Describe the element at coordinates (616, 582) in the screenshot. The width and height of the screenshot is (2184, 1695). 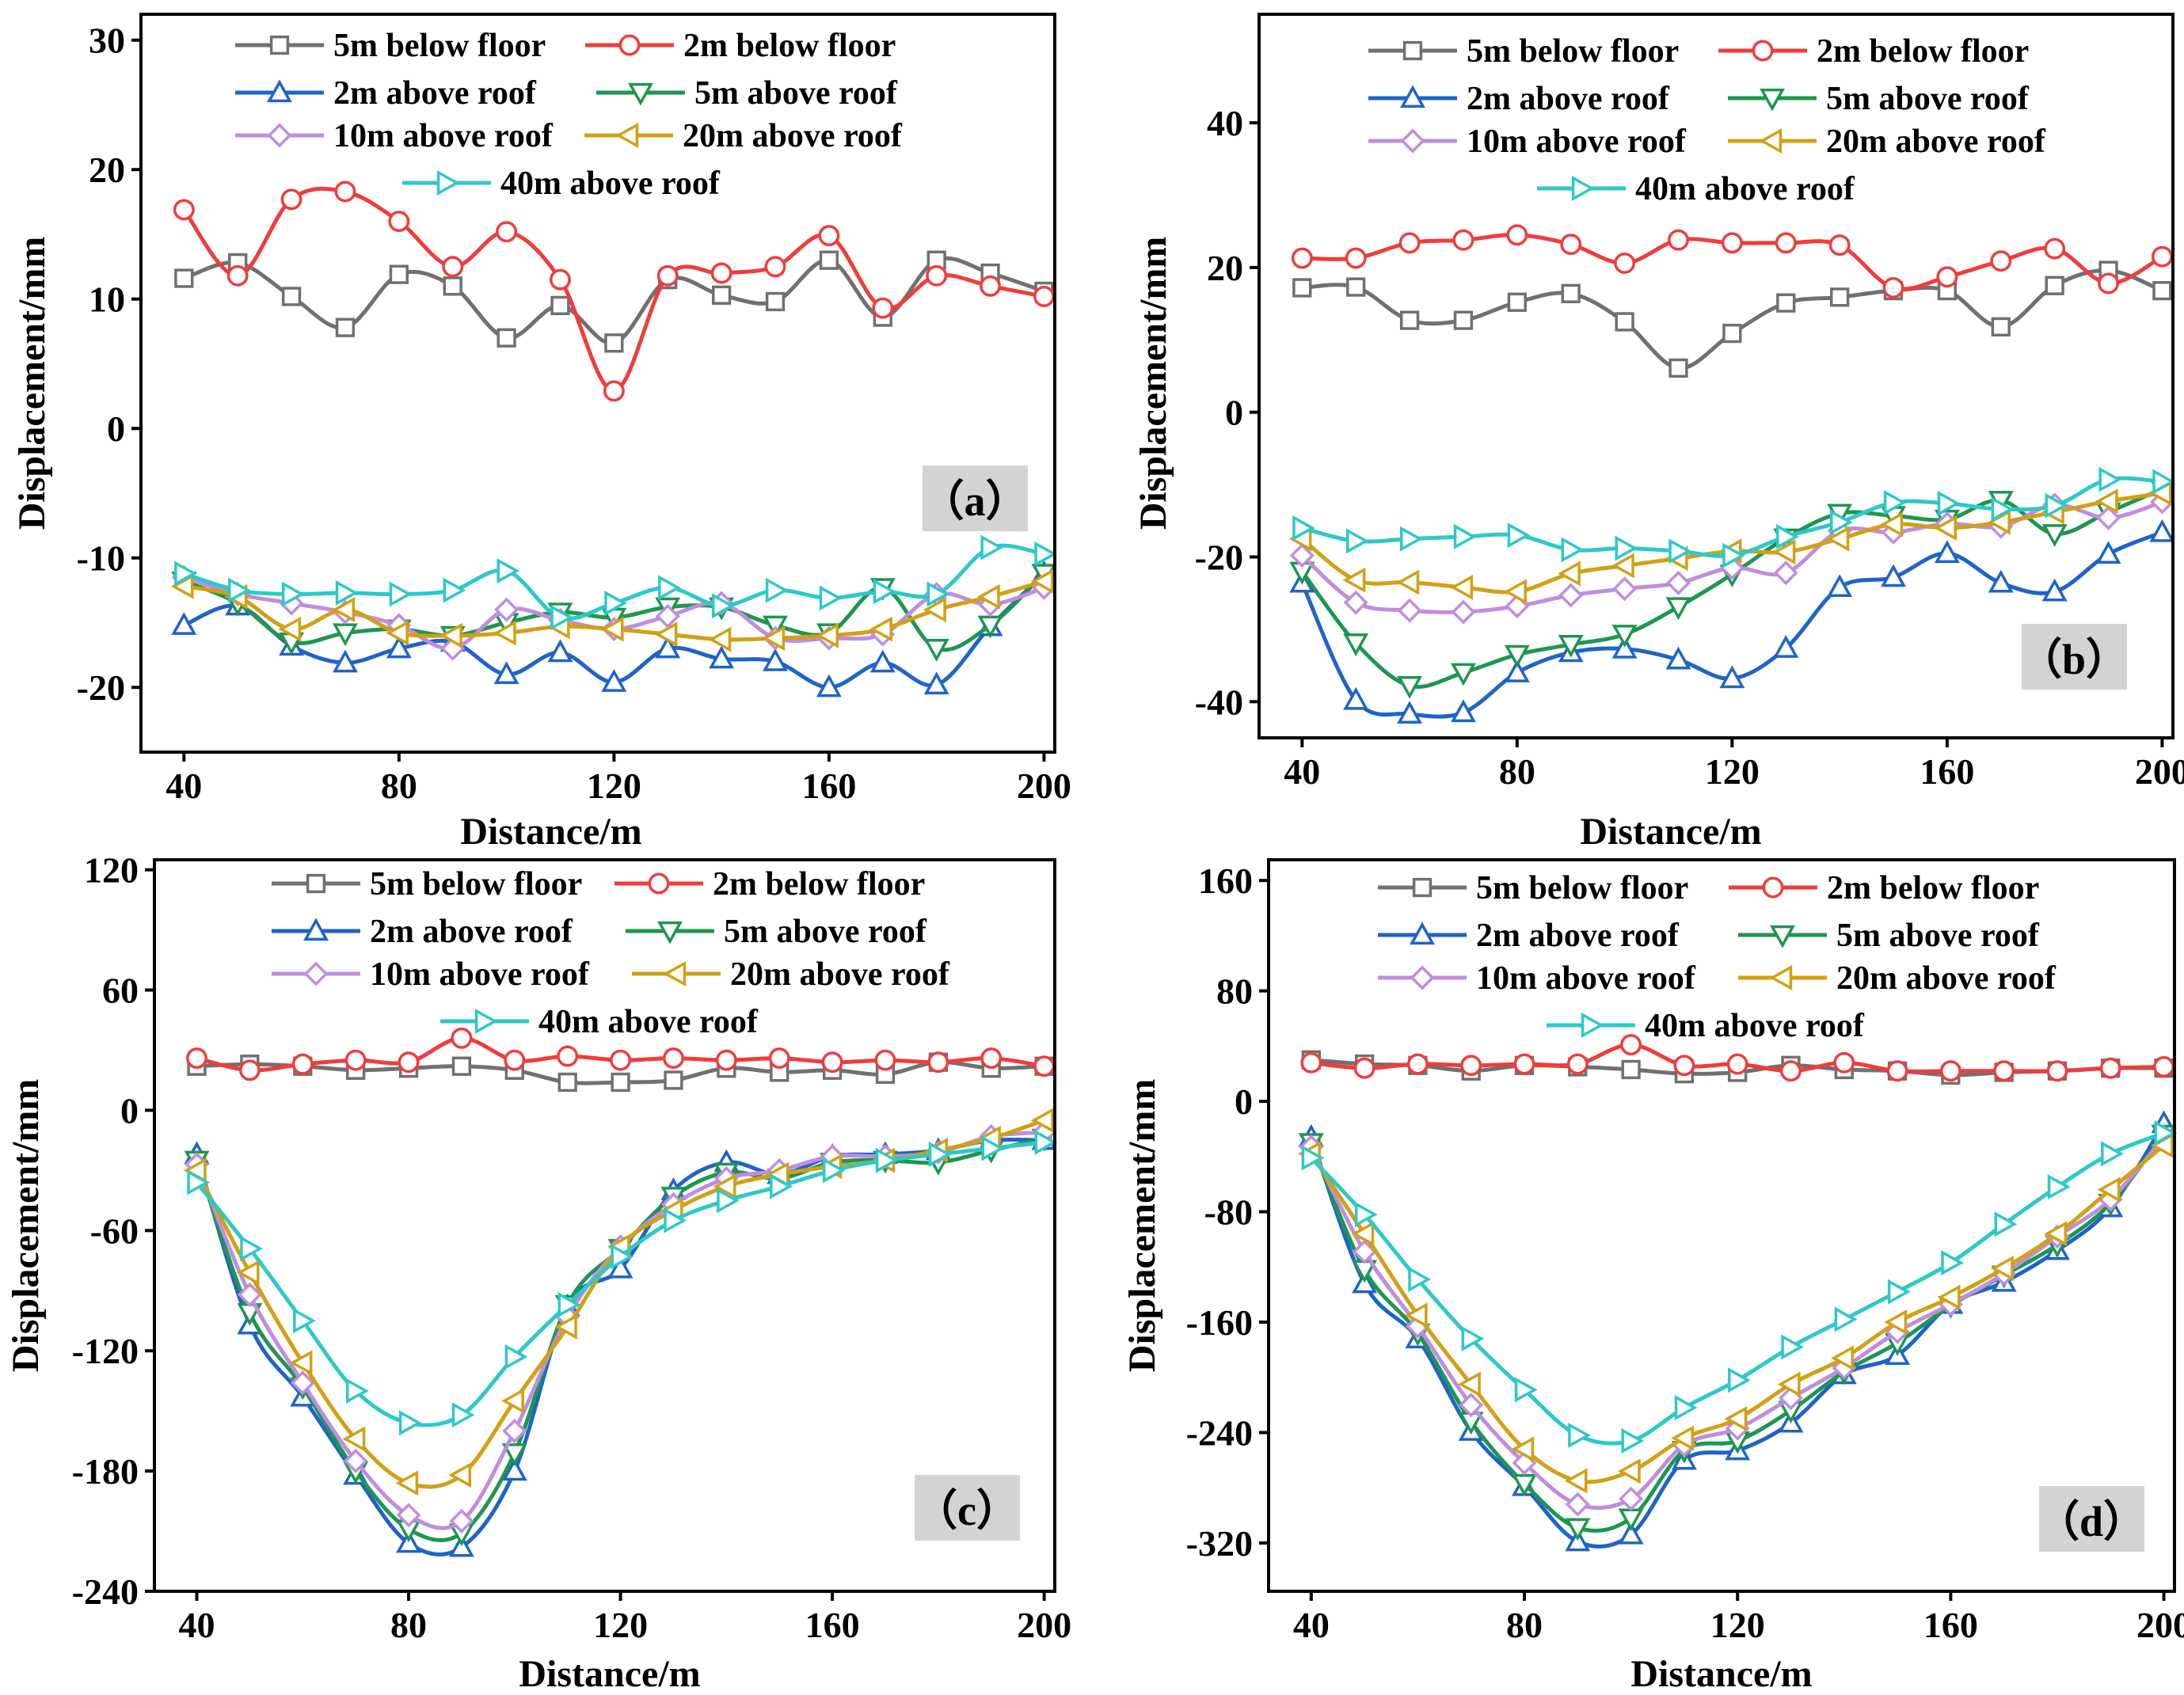
I see `series-40m-above-roof` at that location.